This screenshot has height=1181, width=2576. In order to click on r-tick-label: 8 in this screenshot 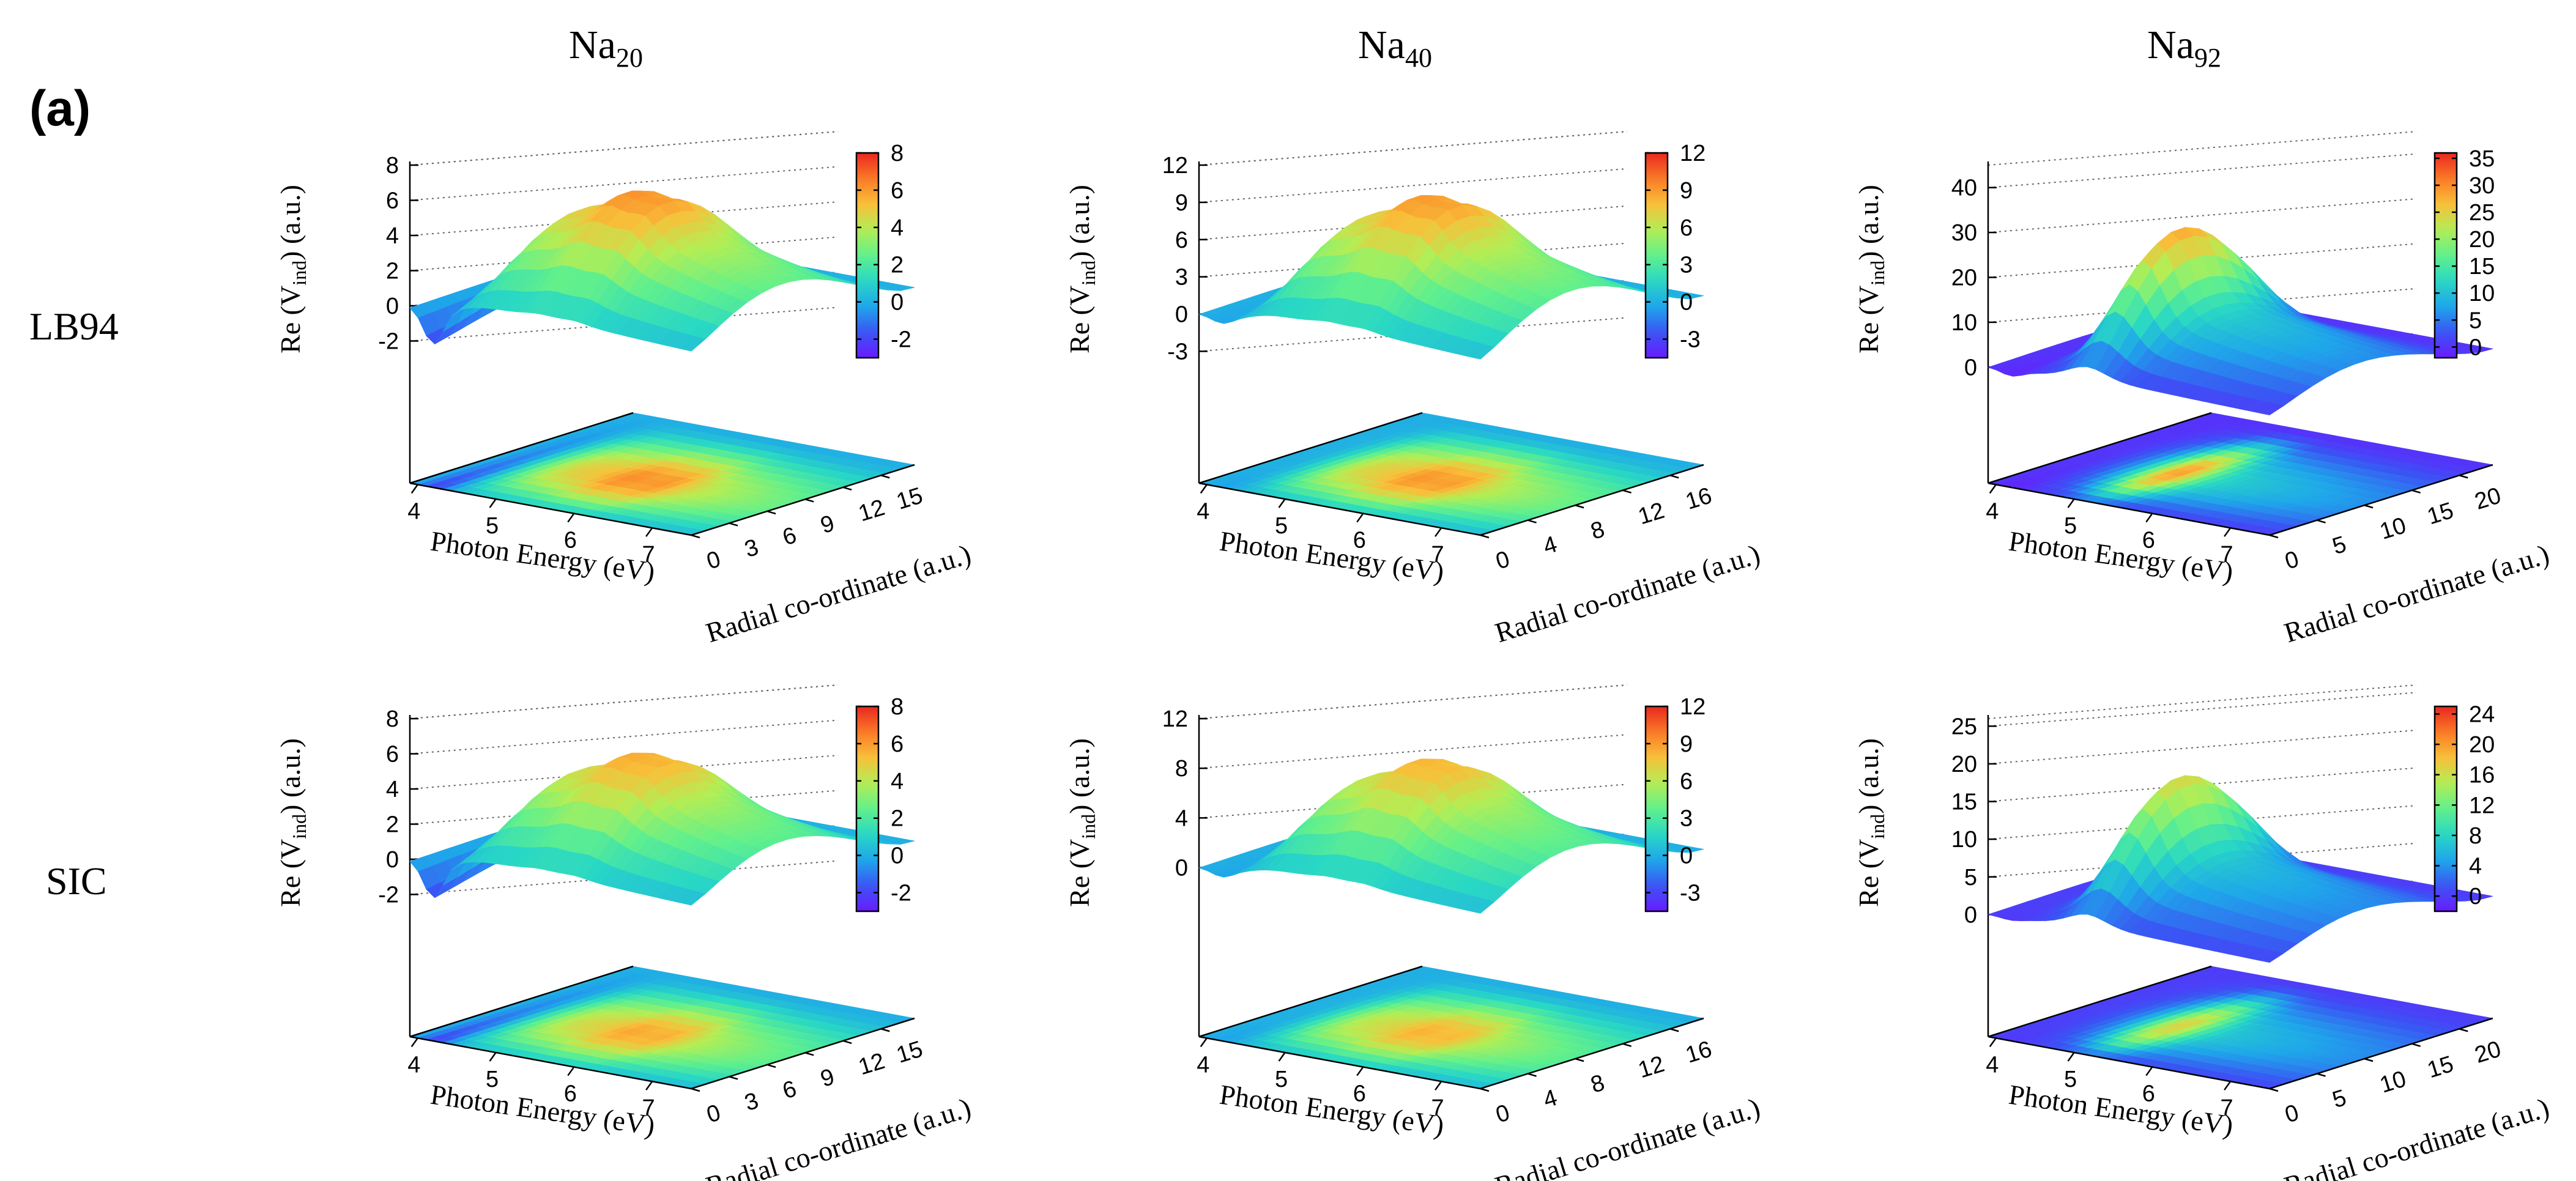, I will do `click(1597, 530)`.